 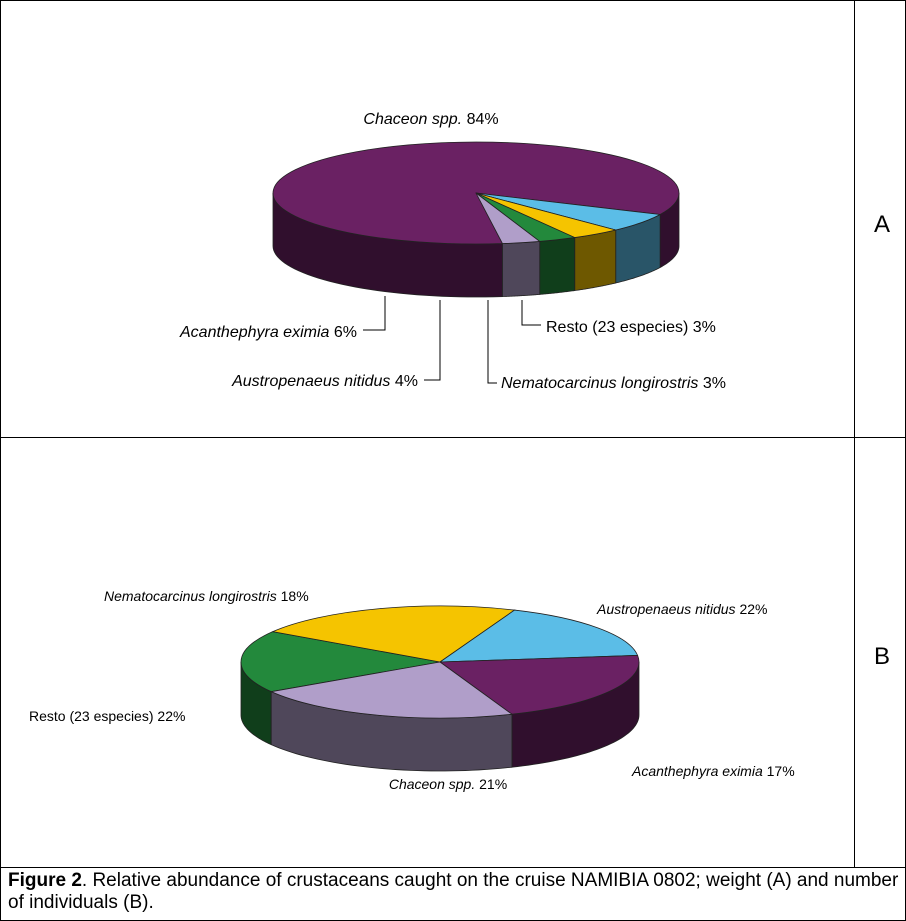 What do you see at coordinates (538, 636) in the screenshot?
I see `chart-b-slice-acanthephyra` at bounding box center [538, 636].